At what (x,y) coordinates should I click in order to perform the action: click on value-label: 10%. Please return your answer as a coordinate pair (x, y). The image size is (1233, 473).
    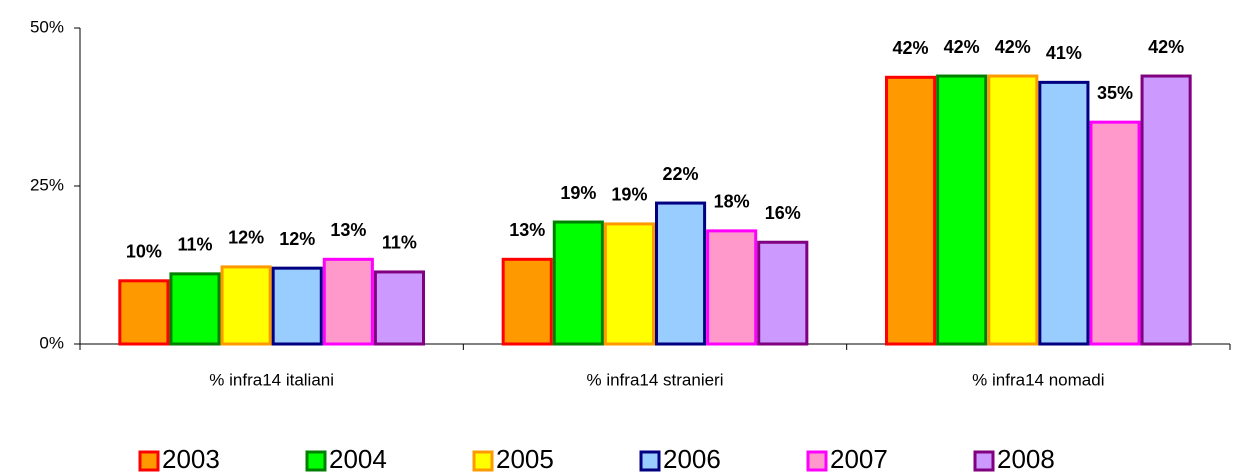
    Looking at the image, I should click on (144, 252).